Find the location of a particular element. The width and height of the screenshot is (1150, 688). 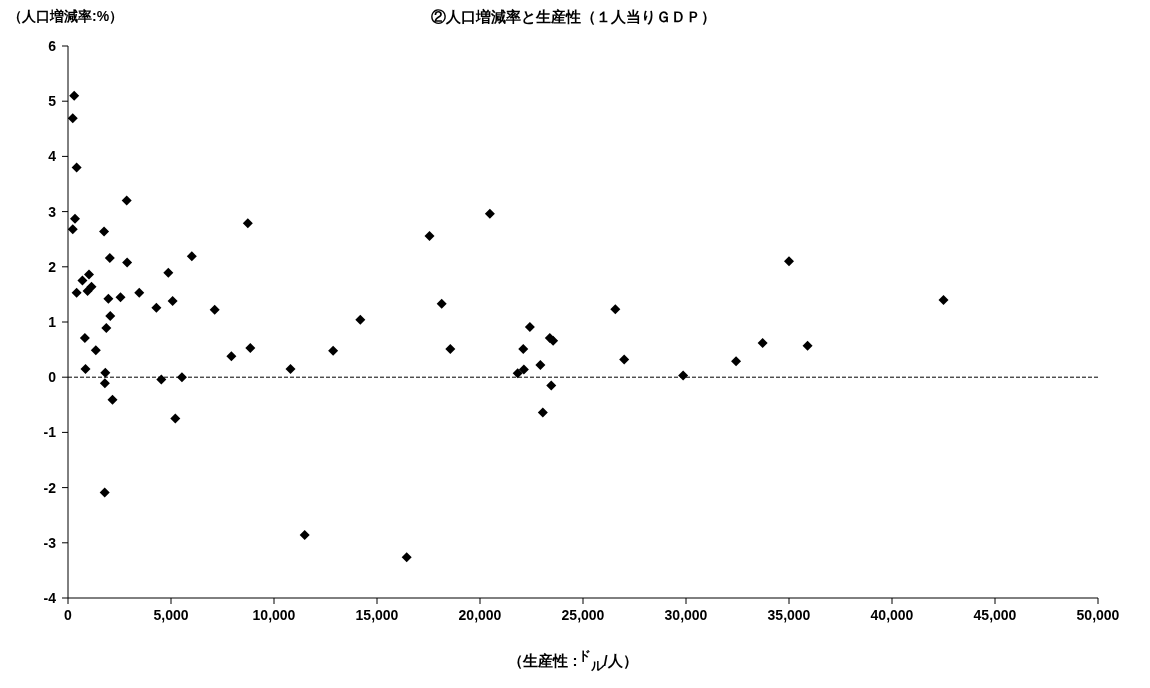

y-tick-label: 1 is located at coordinates (52, 322).